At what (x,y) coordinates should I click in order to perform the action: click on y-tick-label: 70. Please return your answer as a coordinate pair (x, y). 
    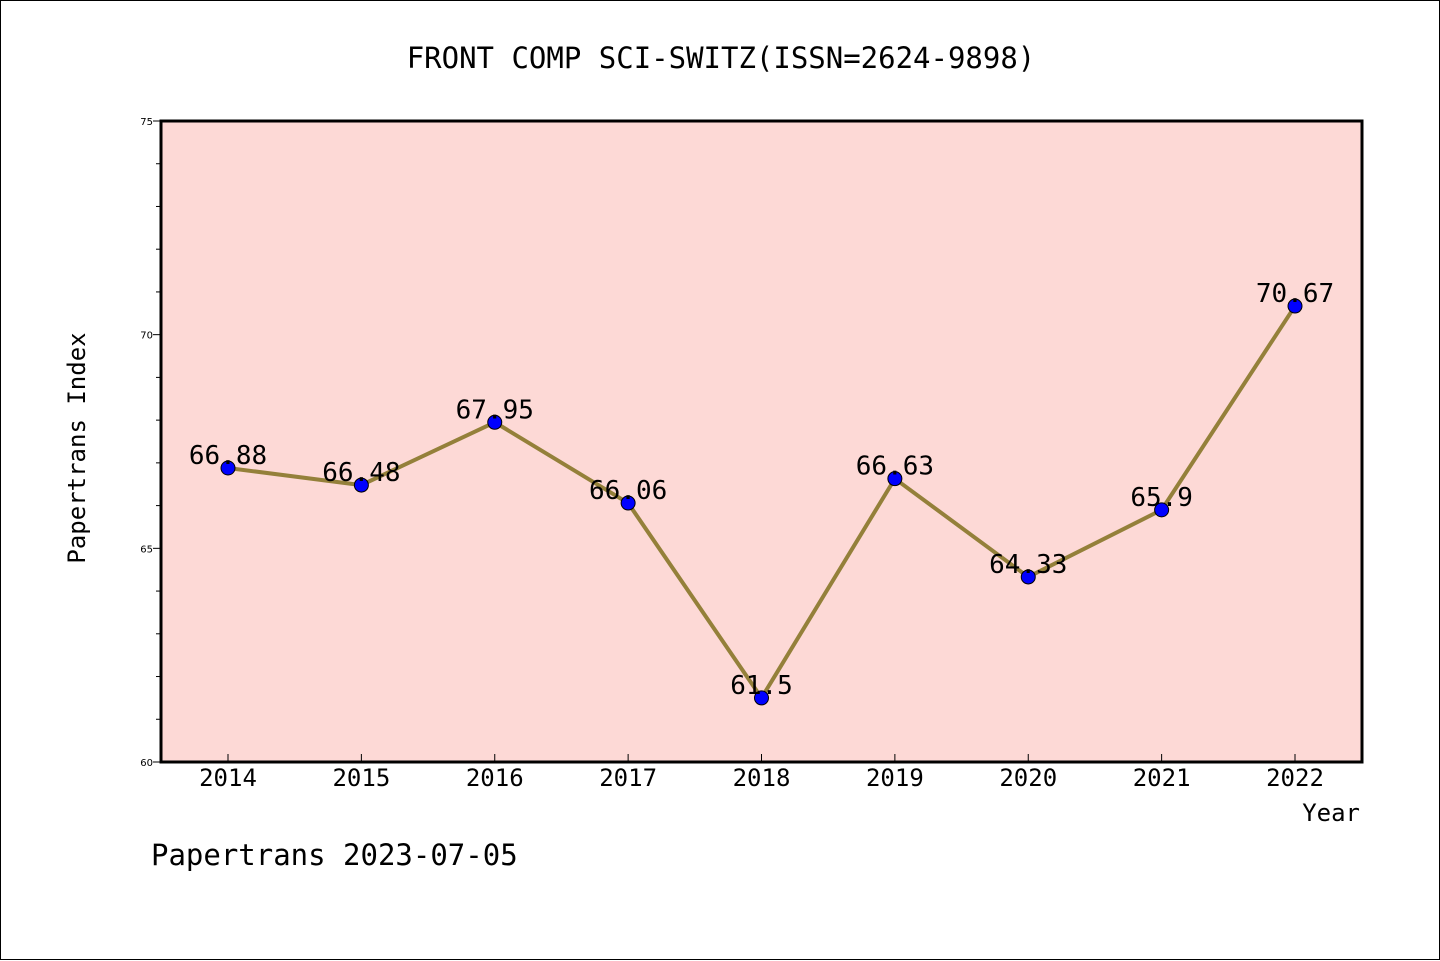
    Looking at the image, I should click on (146, 336).